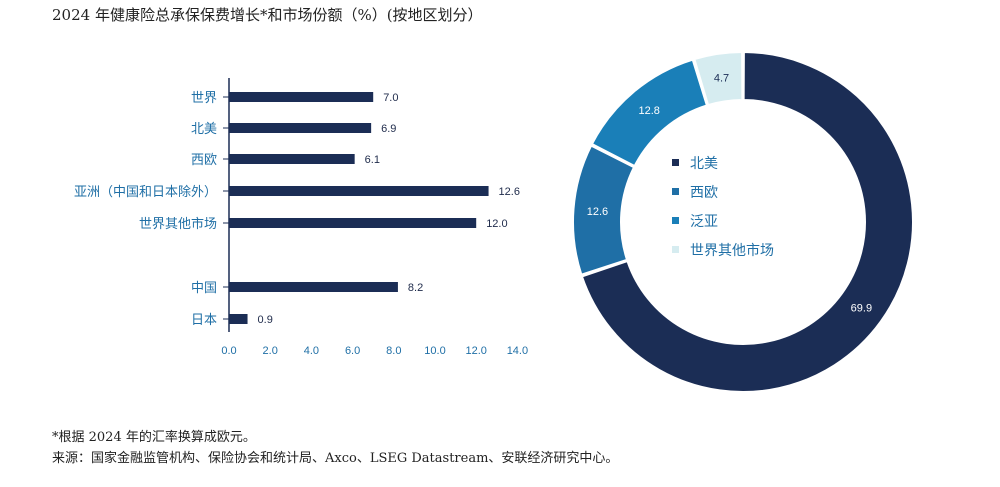 Image resolution: width=1000 pixels, height=487 pixels. Describe the element at coordinates (509, 192) in the screenshot. I see `bar-value-label: 12.6` at that location.